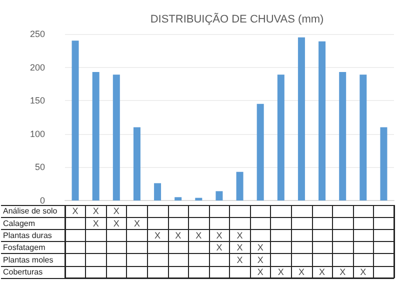 The height and width of the screenshot is (288, 400). Describe the element at coordinates (39, 167) in the screenshot. I see `y-tick-label: 50` at that location.